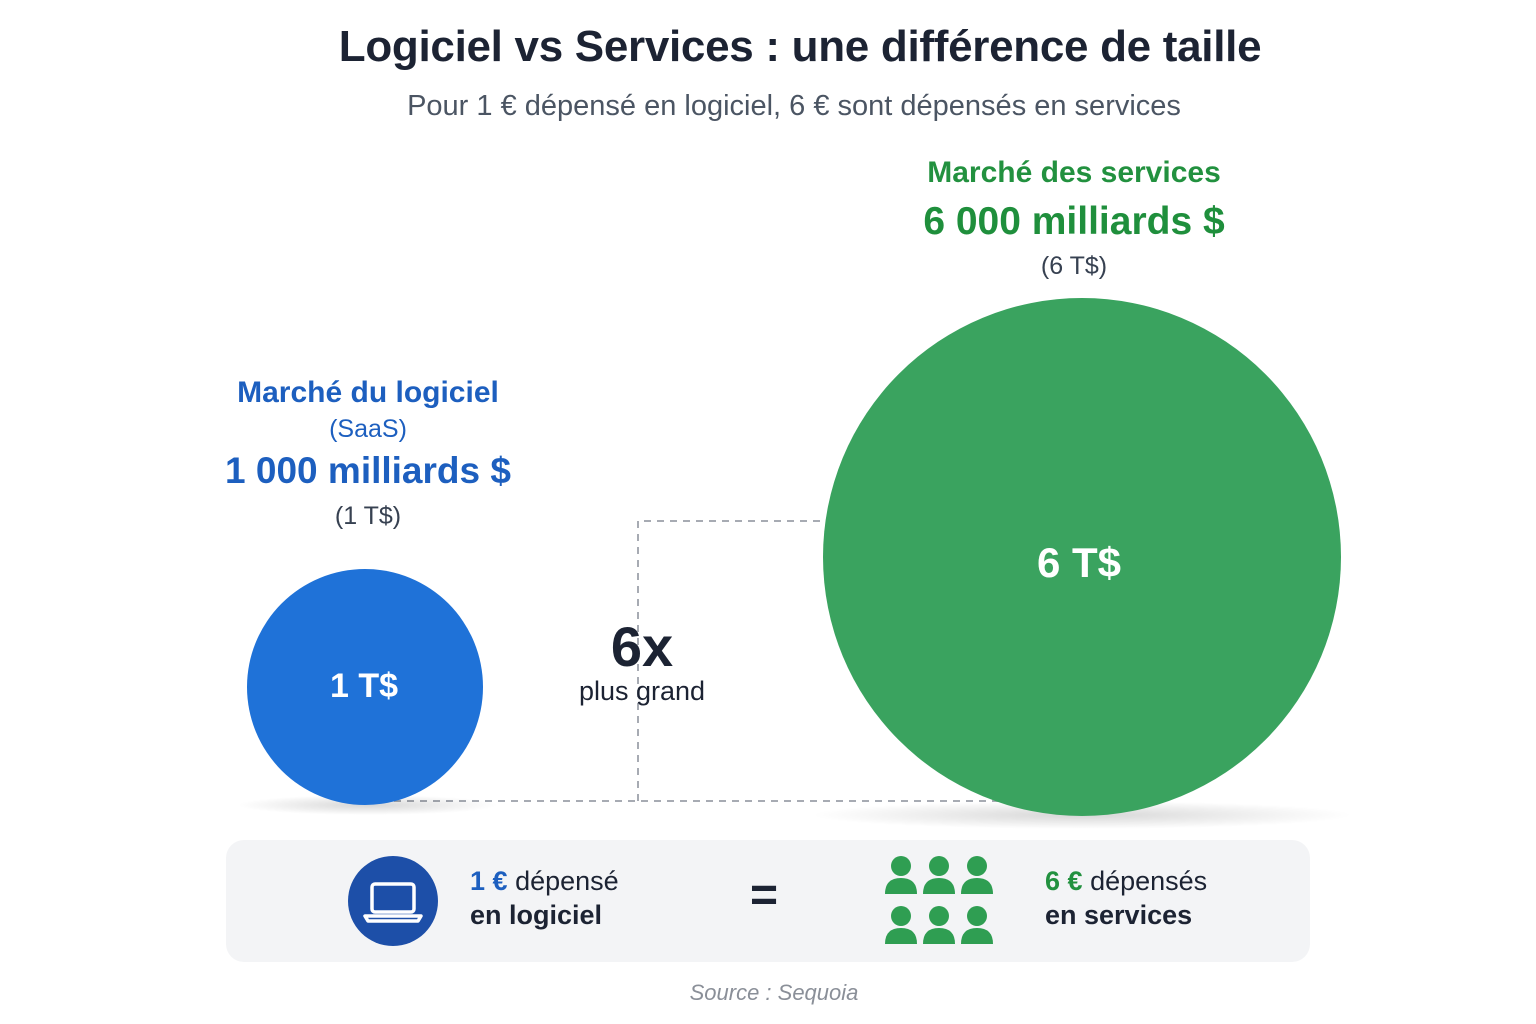 This screenshot has height=1024, width=1536. I want to click on laptop-icon, so click(393, 901).